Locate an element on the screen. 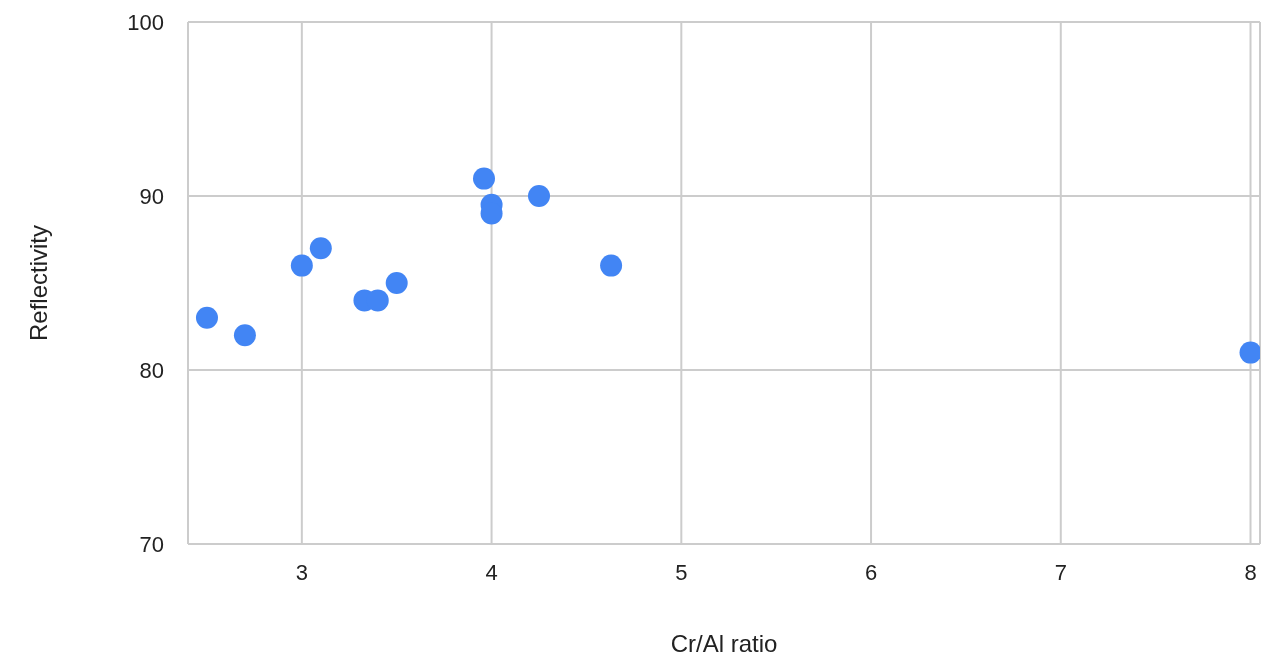  y-tick-label: 80 is located at coordinates (151, 370).